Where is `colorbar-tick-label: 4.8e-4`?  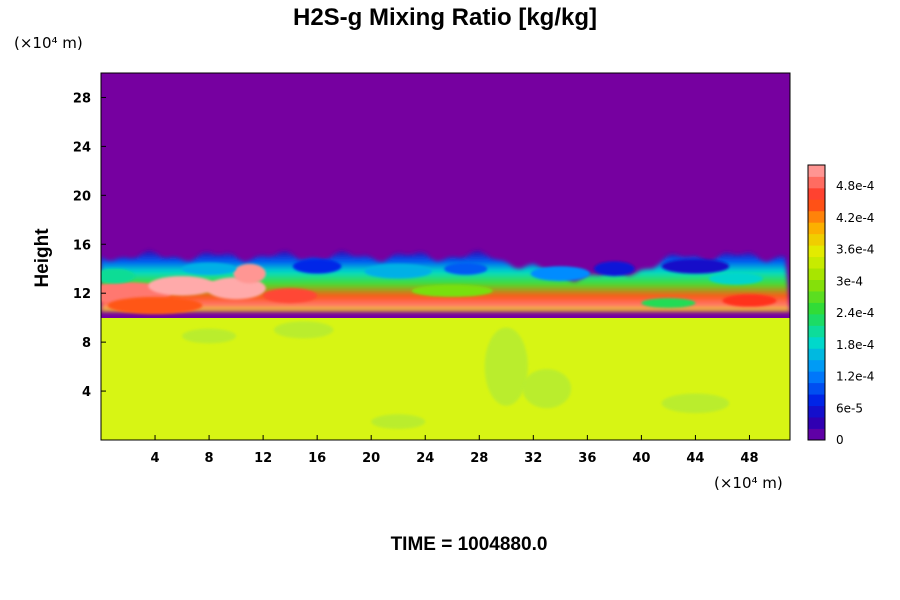 colorbar-tick-label: 4.8e-4 is located at coordinates (855, 186).